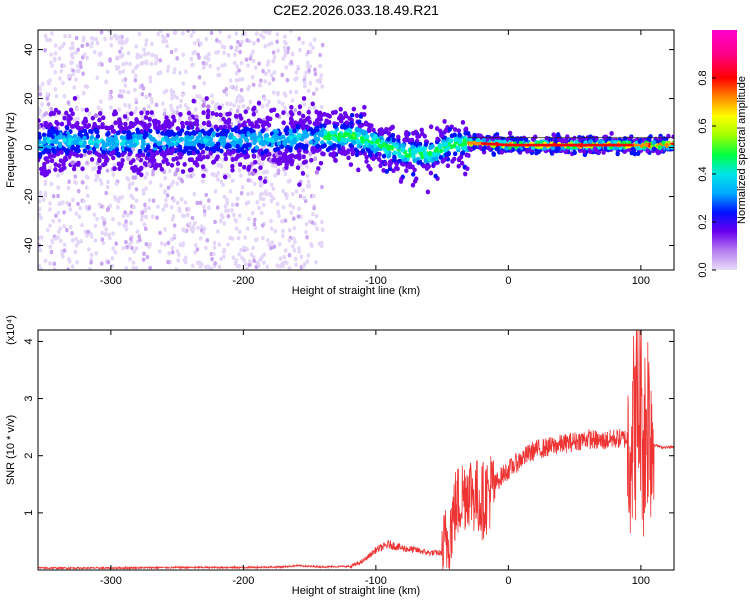 The height and width of the screenshot is (600, 750). Describe the element at coordinates (641, 581) in the screenshot. I see `bottom-xtick-label: 100` at that location.